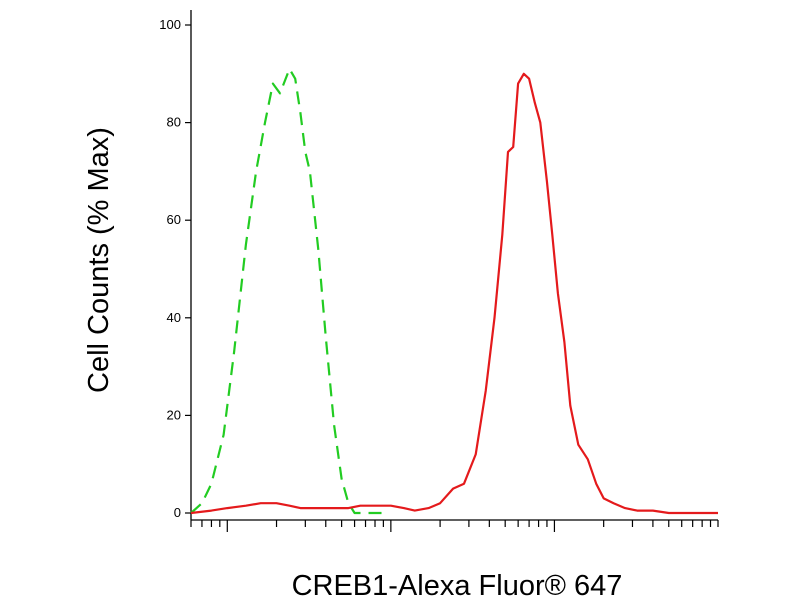 This screenshot has width=800, height=600. What do you see at coordinates (174, 414) in the screenshot?
I see `y-tick-label: 20` at bounding box center [174, 414].